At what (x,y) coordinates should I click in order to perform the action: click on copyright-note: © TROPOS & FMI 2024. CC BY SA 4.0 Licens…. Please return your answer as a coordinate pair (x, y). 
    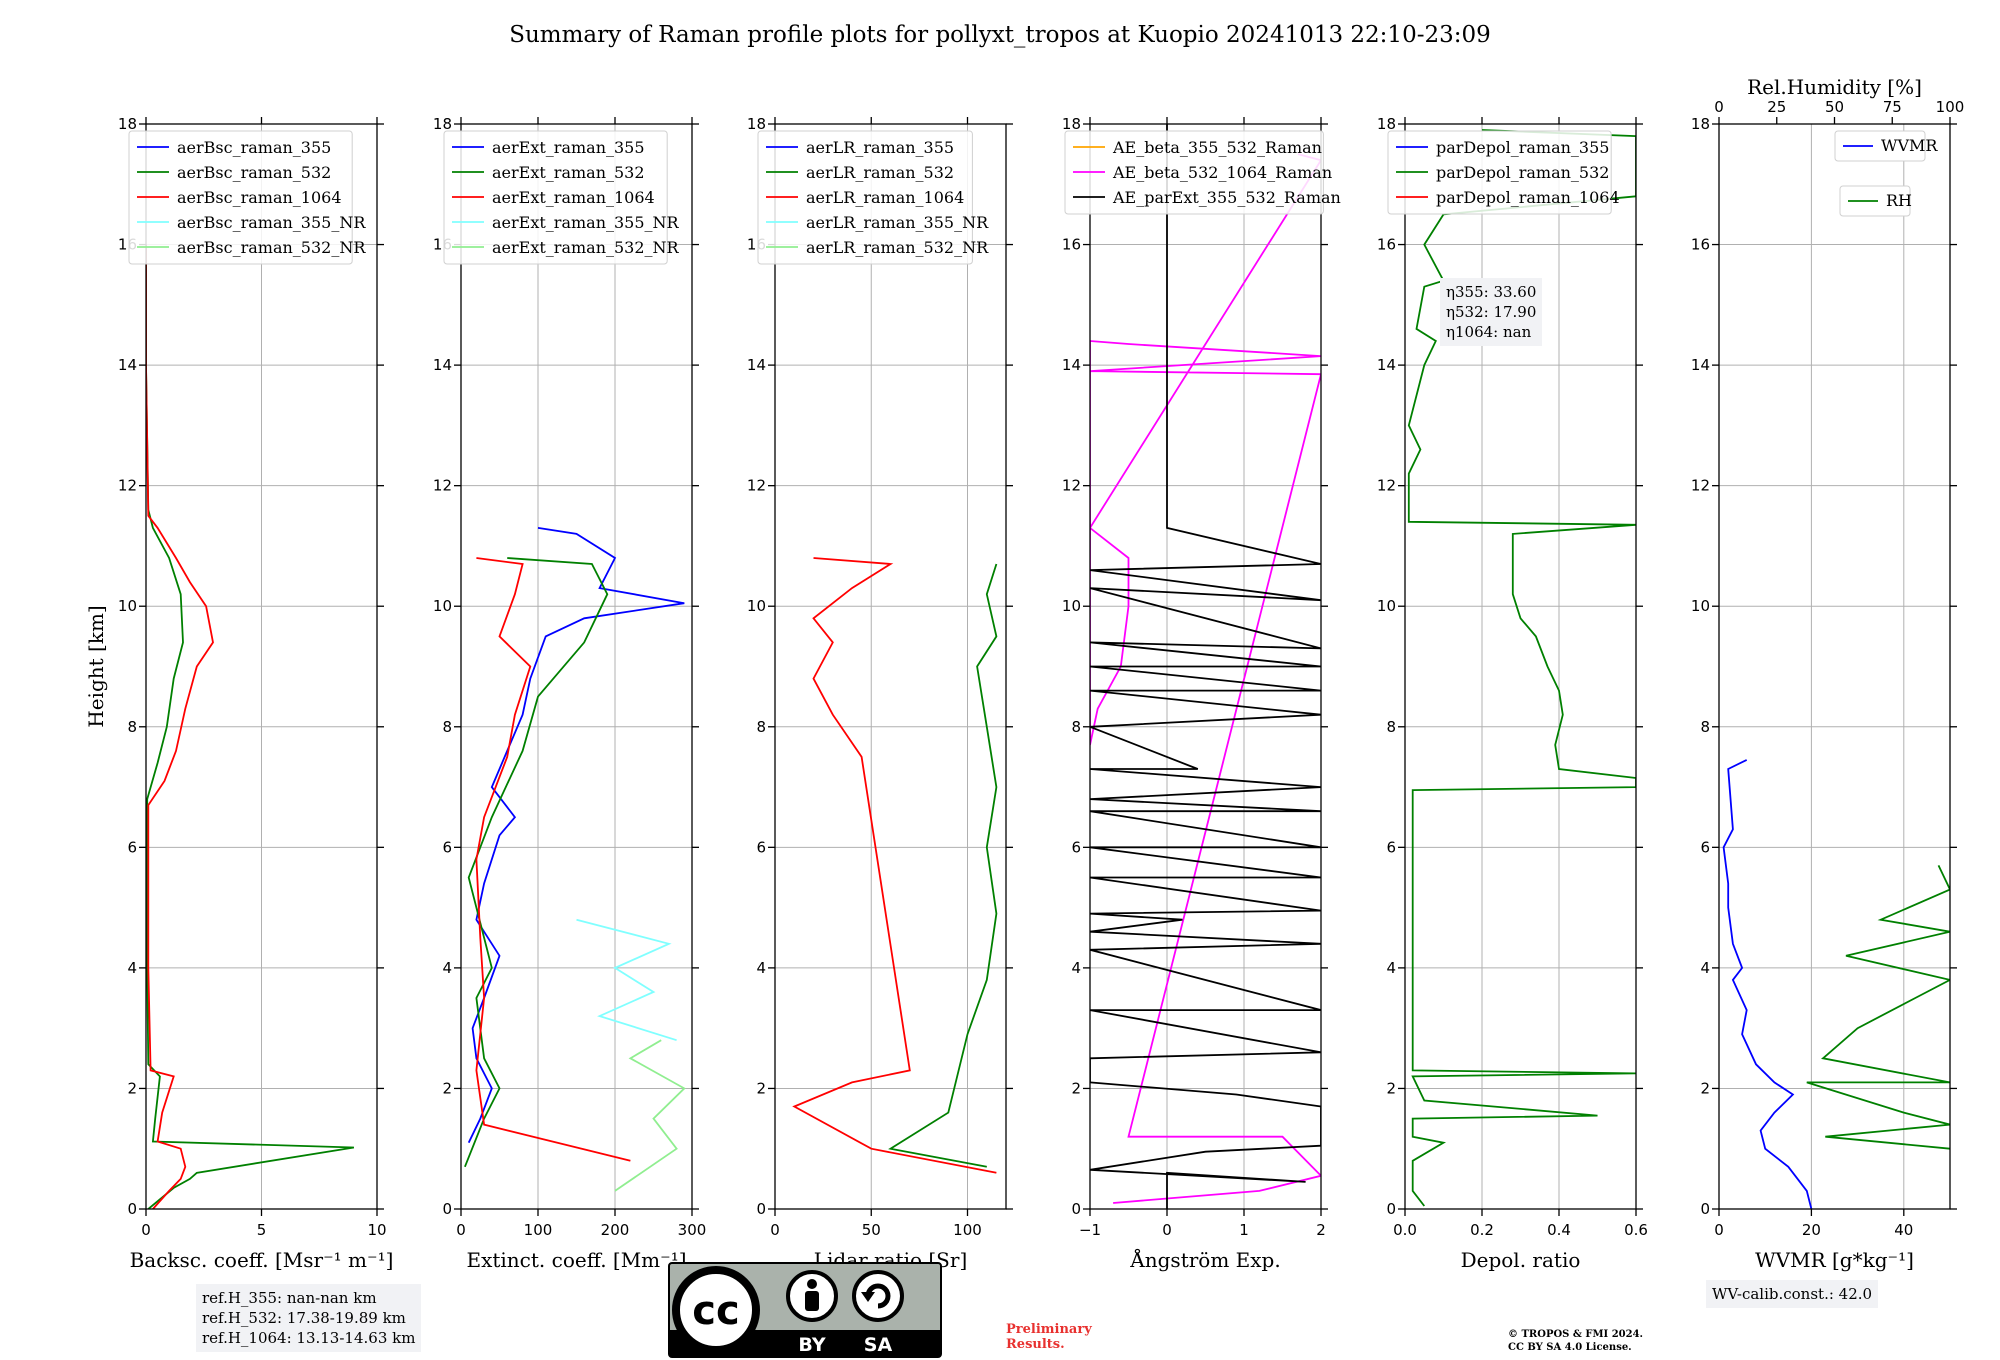
    Looking at the image, I should click on (1575, 1341).